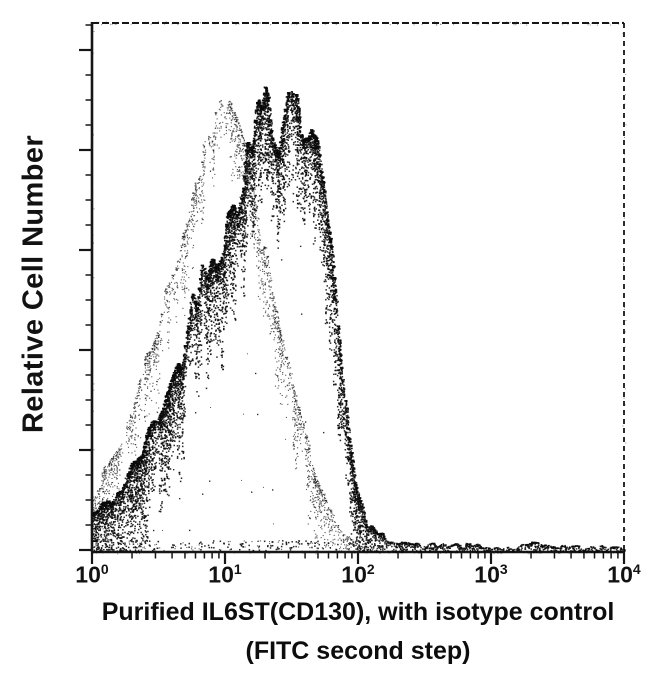  What do you see at coordinates (104, 569) in the screenshot?
I see `x-tick-exponent: 0` at bounding box center [104, 569].